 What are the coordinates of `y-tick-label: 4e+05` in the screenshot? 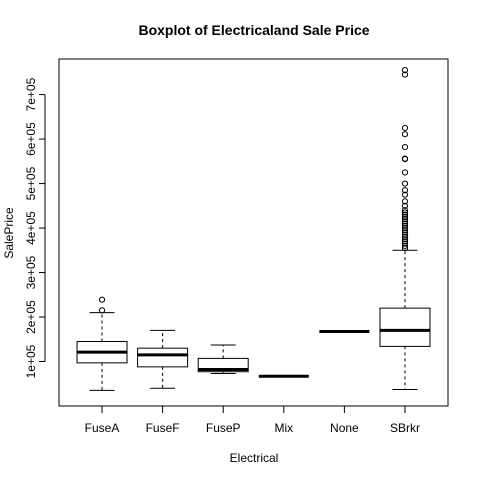 It's located at (31, 228).